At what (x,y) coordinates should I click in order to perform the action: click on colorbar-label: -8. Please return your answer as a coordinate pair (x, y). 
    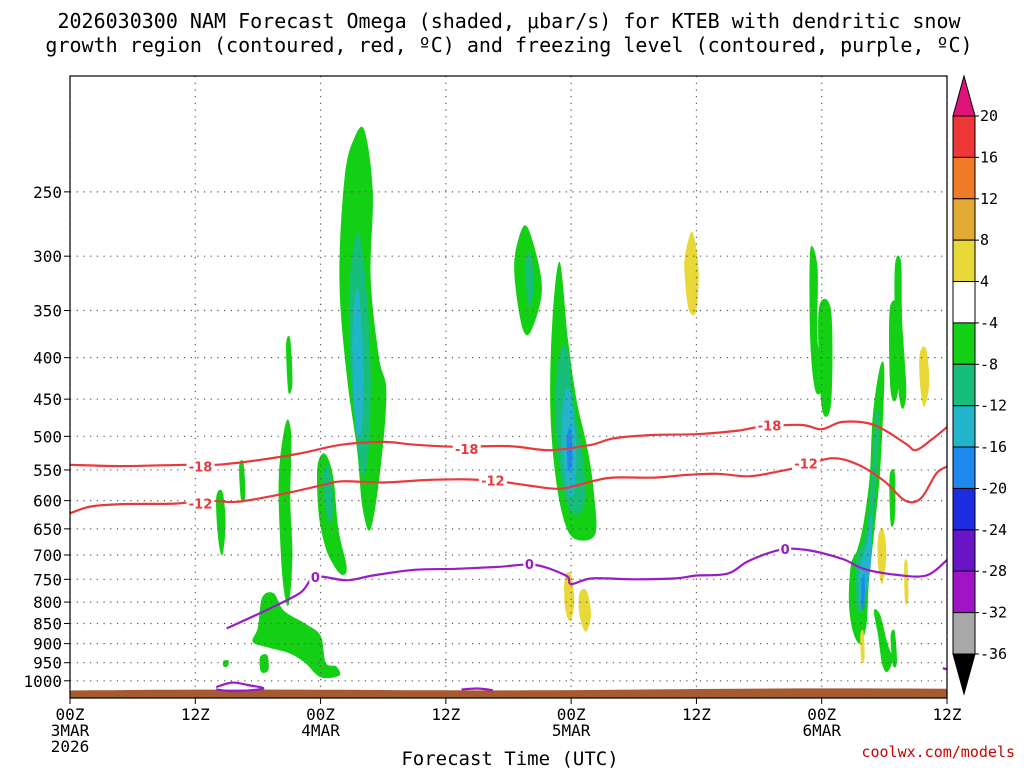
    Looking at the image, I should click on (989, 364).